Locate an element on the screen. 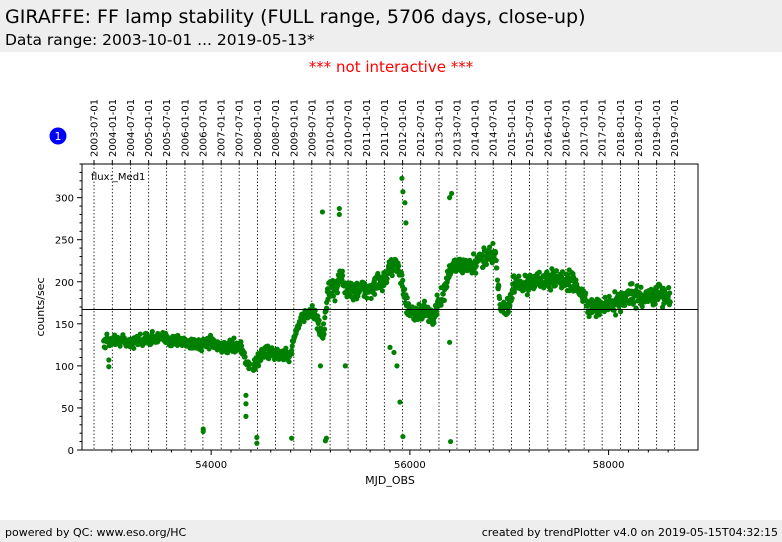 This screenshot has width=782, height=542. top-date-label: 2018-07-01 is located at coordinates (639, 128).